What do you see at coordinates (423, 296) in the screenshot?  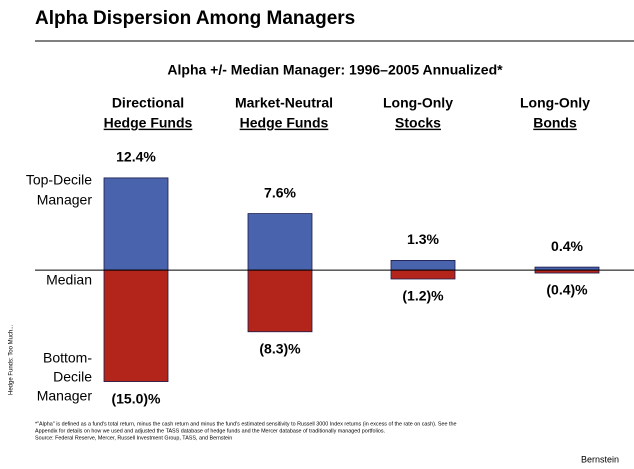 I see `value-label: (1.2)%` at bounding box center [423, 296].